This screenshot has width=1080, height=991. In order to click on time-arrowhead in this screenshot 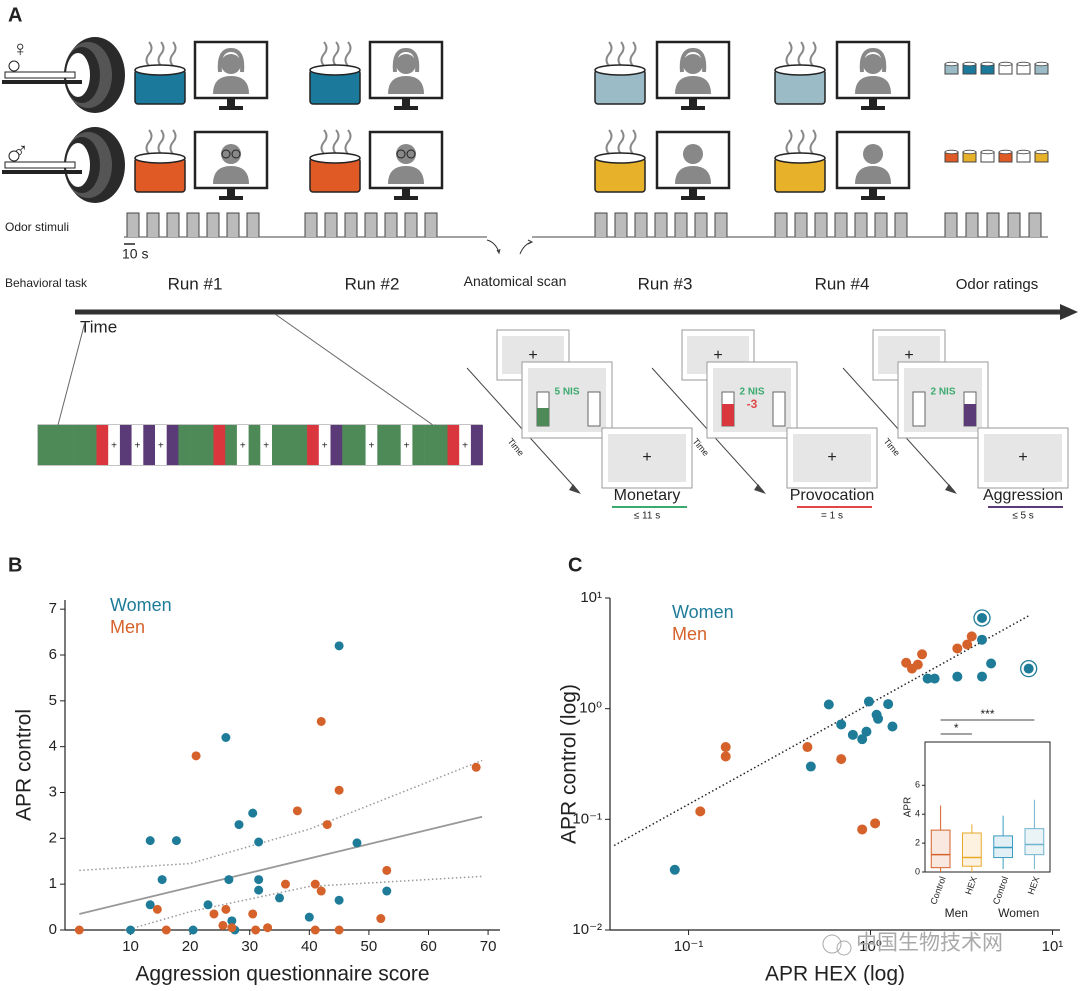, I will do `click(575, 489)`.